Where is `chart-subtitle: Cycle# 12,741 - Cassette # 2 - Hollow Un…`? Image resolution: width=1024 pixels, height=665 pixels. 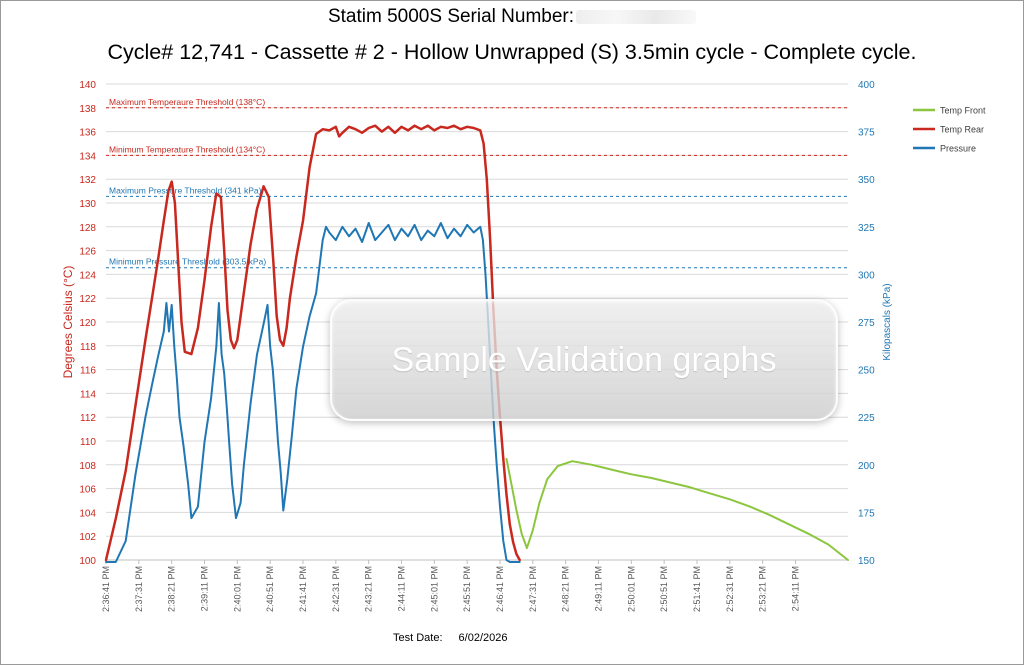 chart-subtitle: Cycle# 12,741 - Cassette # 2 - Hollow Un… is located at coordinates (512, 52).